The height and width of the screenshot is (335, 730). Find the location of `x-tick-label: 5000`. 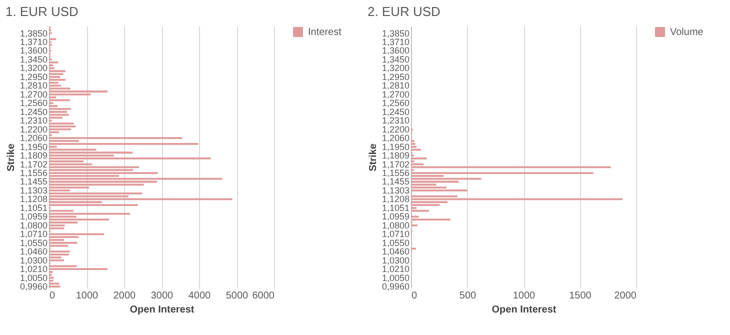

x-tick-label: 5000 is located at coordinates (237, 296).